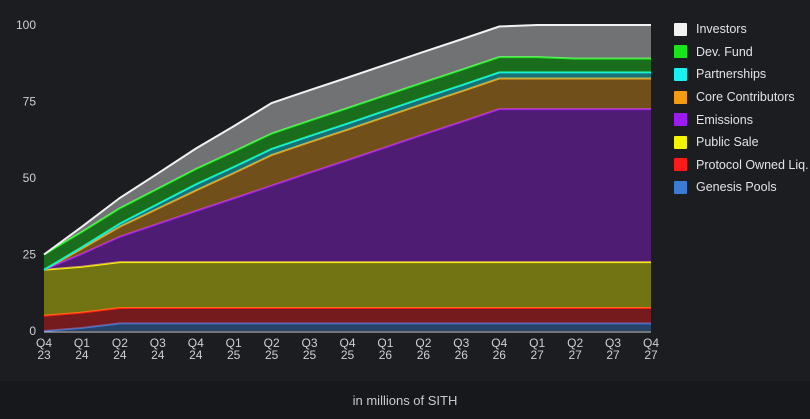 The width and height of the screenshot is (810, 419). Describe the element at coordinates (347, 289) in the screenshot. I see `area-public-sale` at that location.